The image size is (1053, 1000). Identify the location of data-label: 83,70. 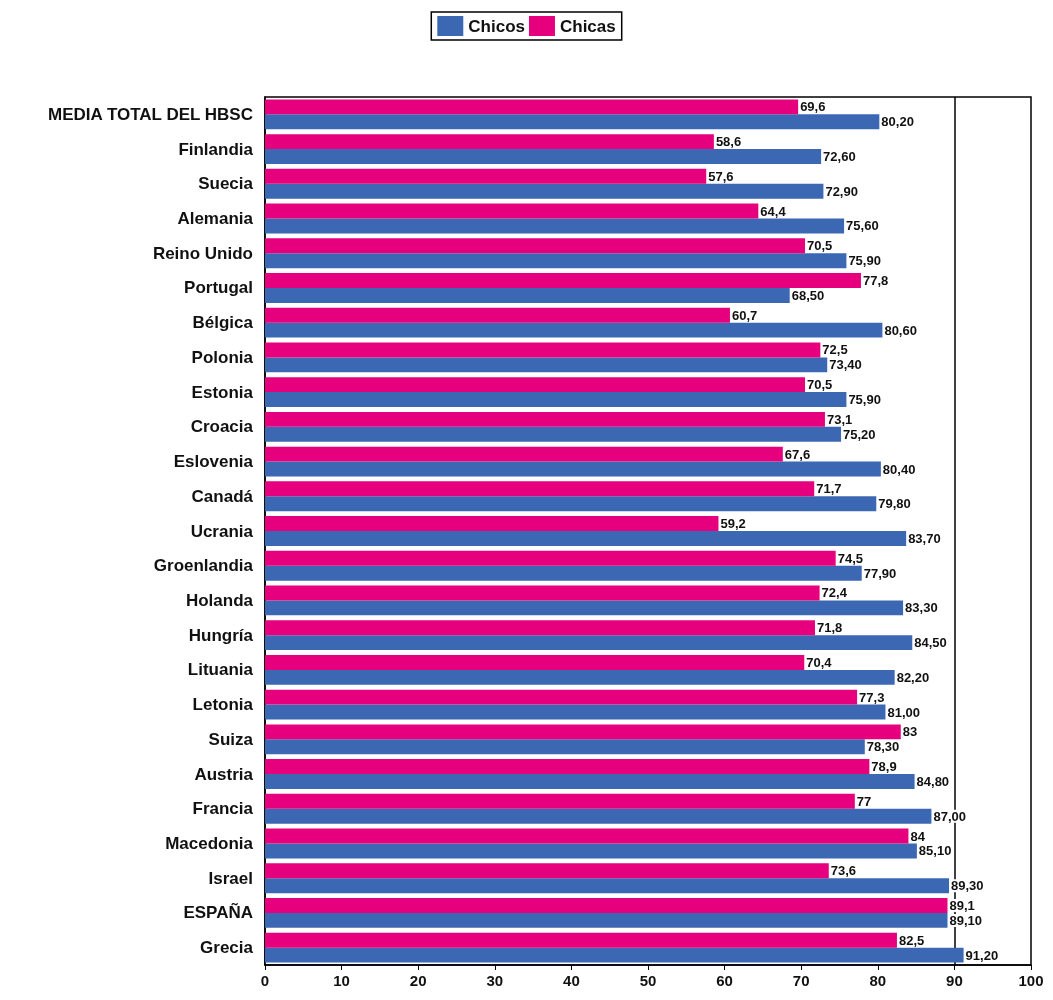
(924, 538).